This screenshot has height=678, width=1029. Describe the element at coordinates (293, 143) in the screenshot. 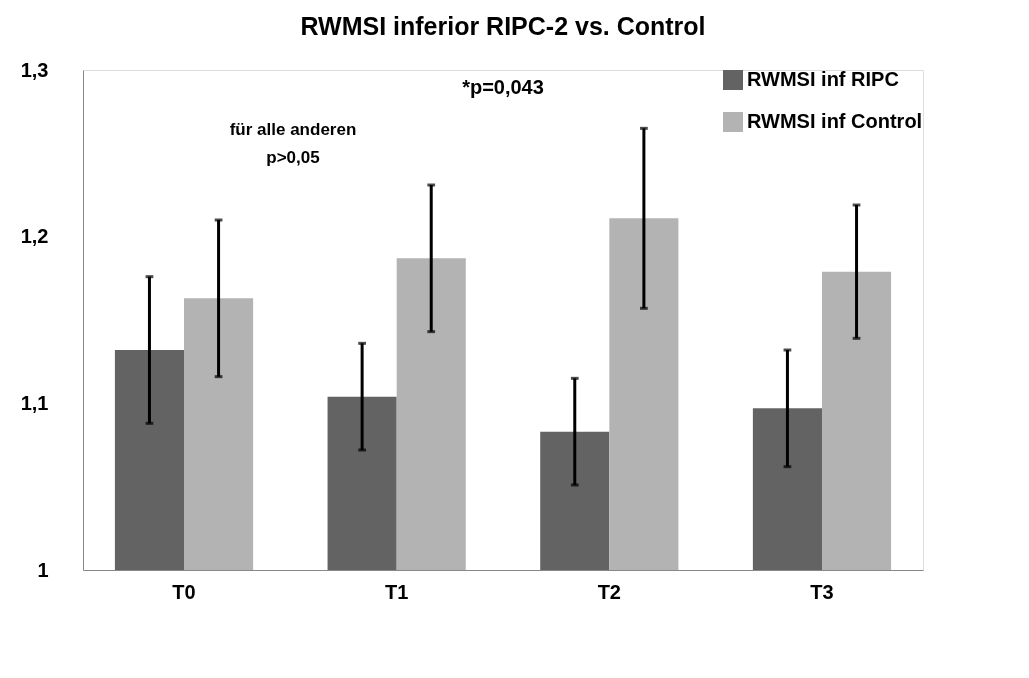

I see `annotation: für alle anderen p>0,05` at that location.